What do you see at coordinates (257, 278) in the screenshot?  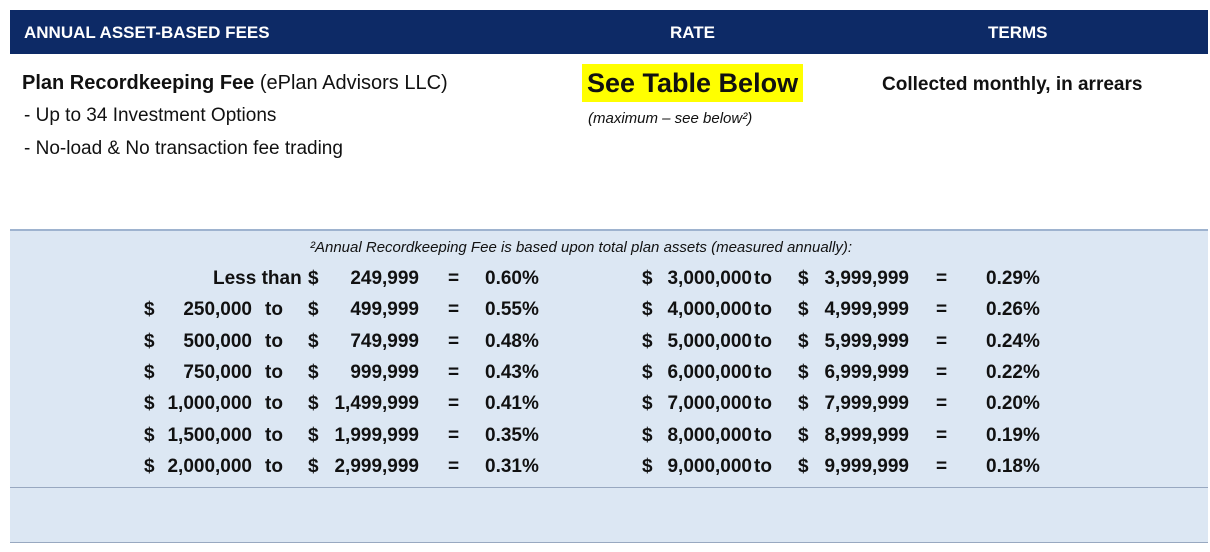 I see `less-than-label: Less than` at bounding box center [257, 278].